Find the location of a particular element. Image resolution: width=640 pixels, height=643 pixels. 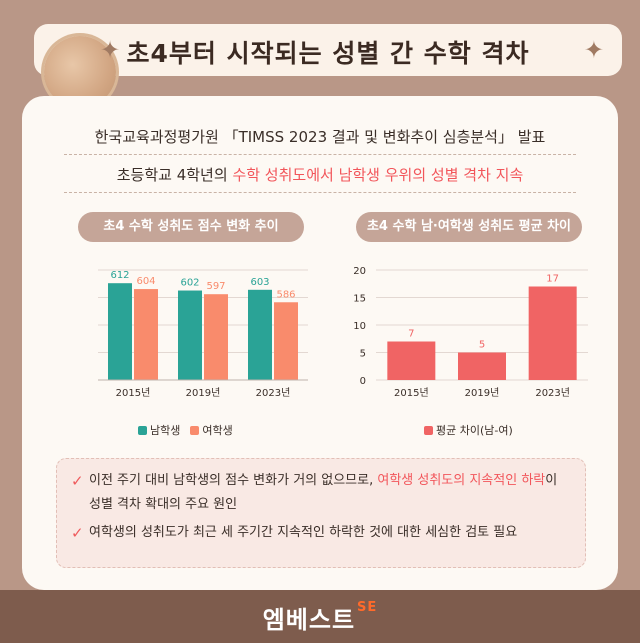

footer: 엠베스트 SE is located at coordinates (320, 616).